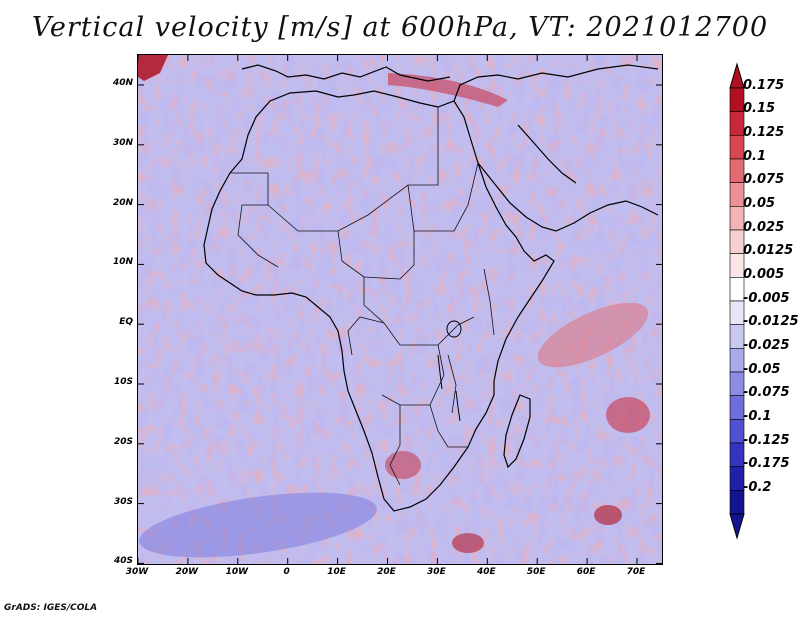 Image resolution: width=800 pixels, height=618 pixels. Describe the element at coordinates (757, 416) in the screenshot. I see `colorbar-label: -0.1` at that location.